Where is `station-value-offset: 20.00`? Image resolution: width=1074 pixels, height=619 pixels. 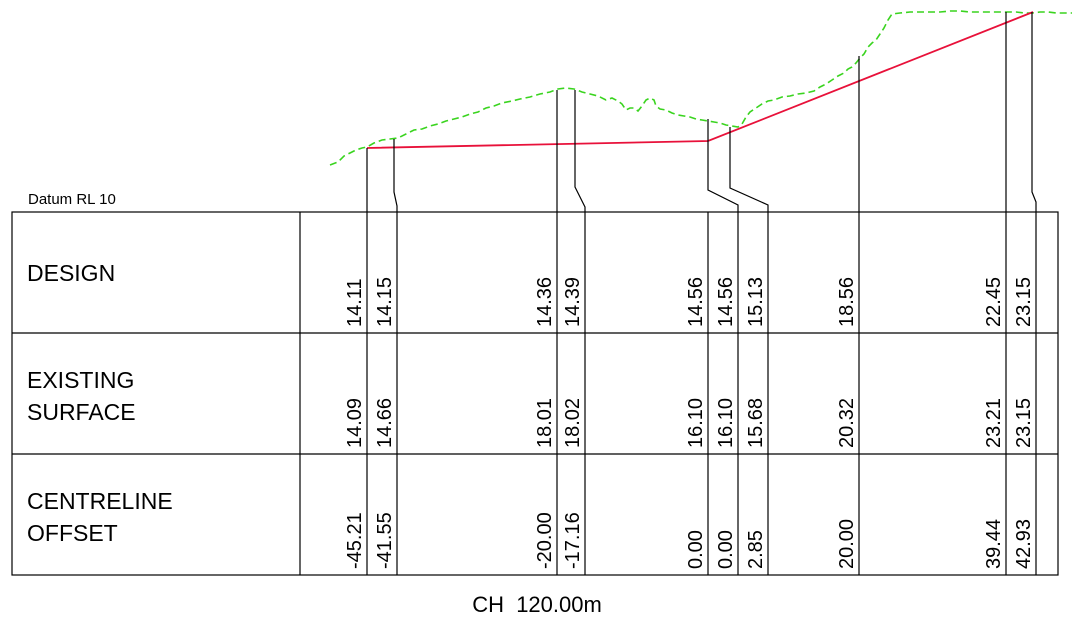 station-value-offset: 20.00 is located at coordinates (847, 544).